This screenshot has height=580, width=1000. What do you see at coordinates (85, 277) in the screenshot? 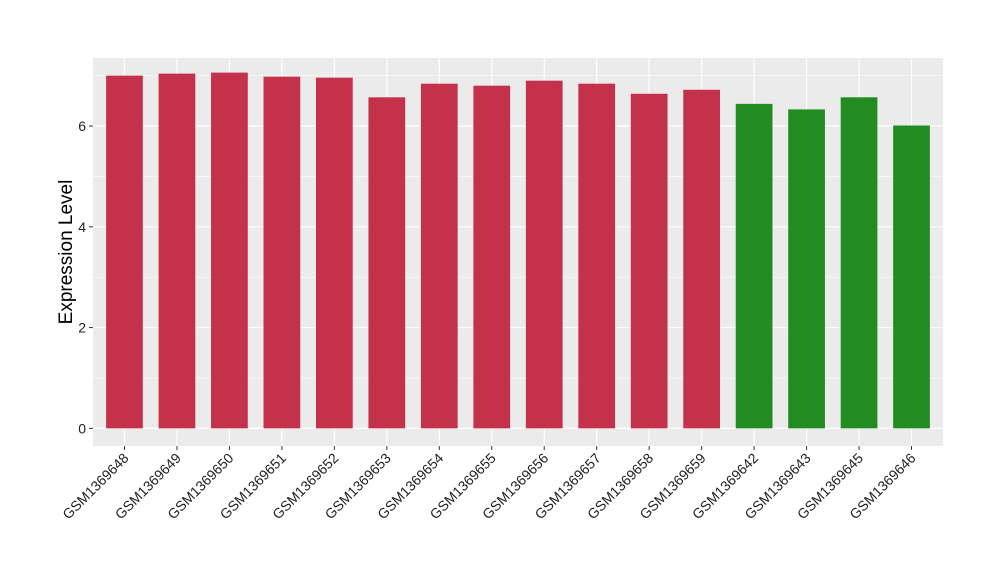
I see `y-axis: 0 2 4 6` at bounding box center [85, 277].